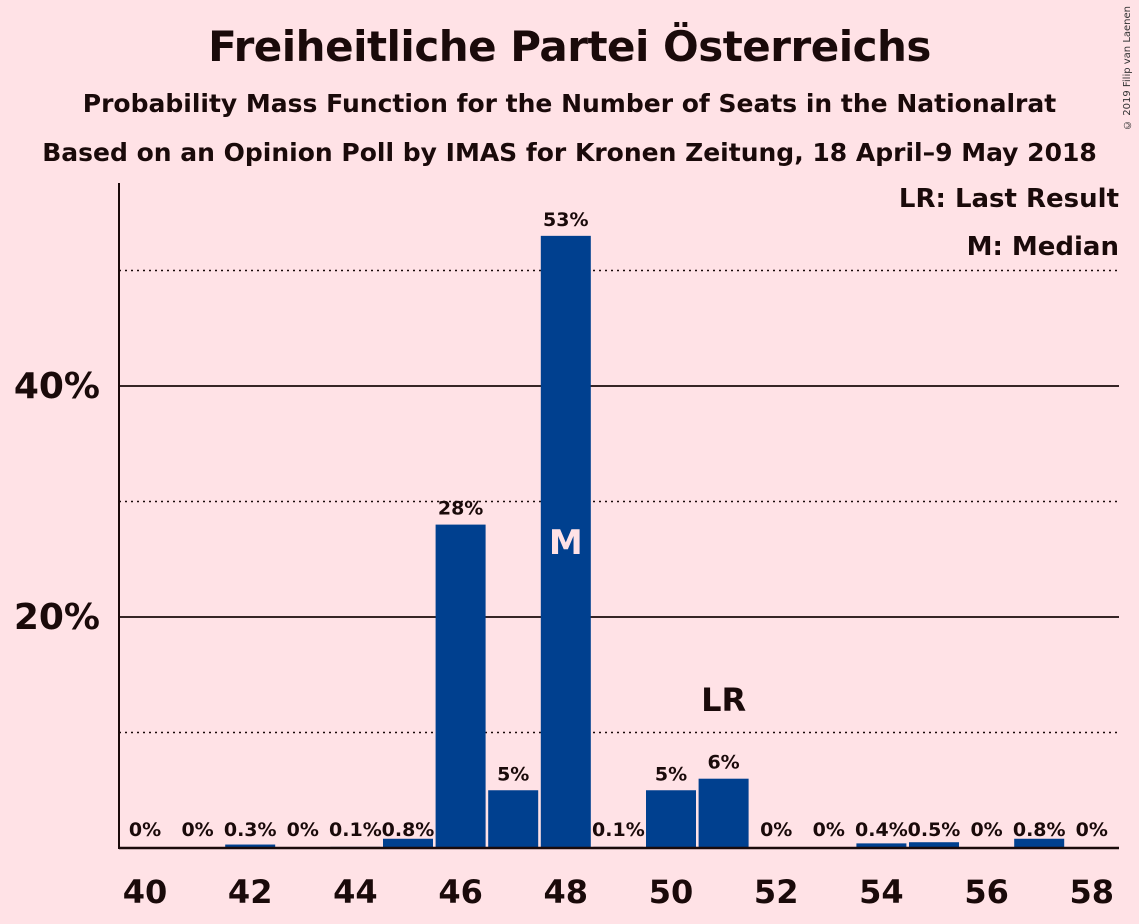 This screenshot has width=1139, height=924. I want to click on bar-label-48: 53%, so click(565, 220).